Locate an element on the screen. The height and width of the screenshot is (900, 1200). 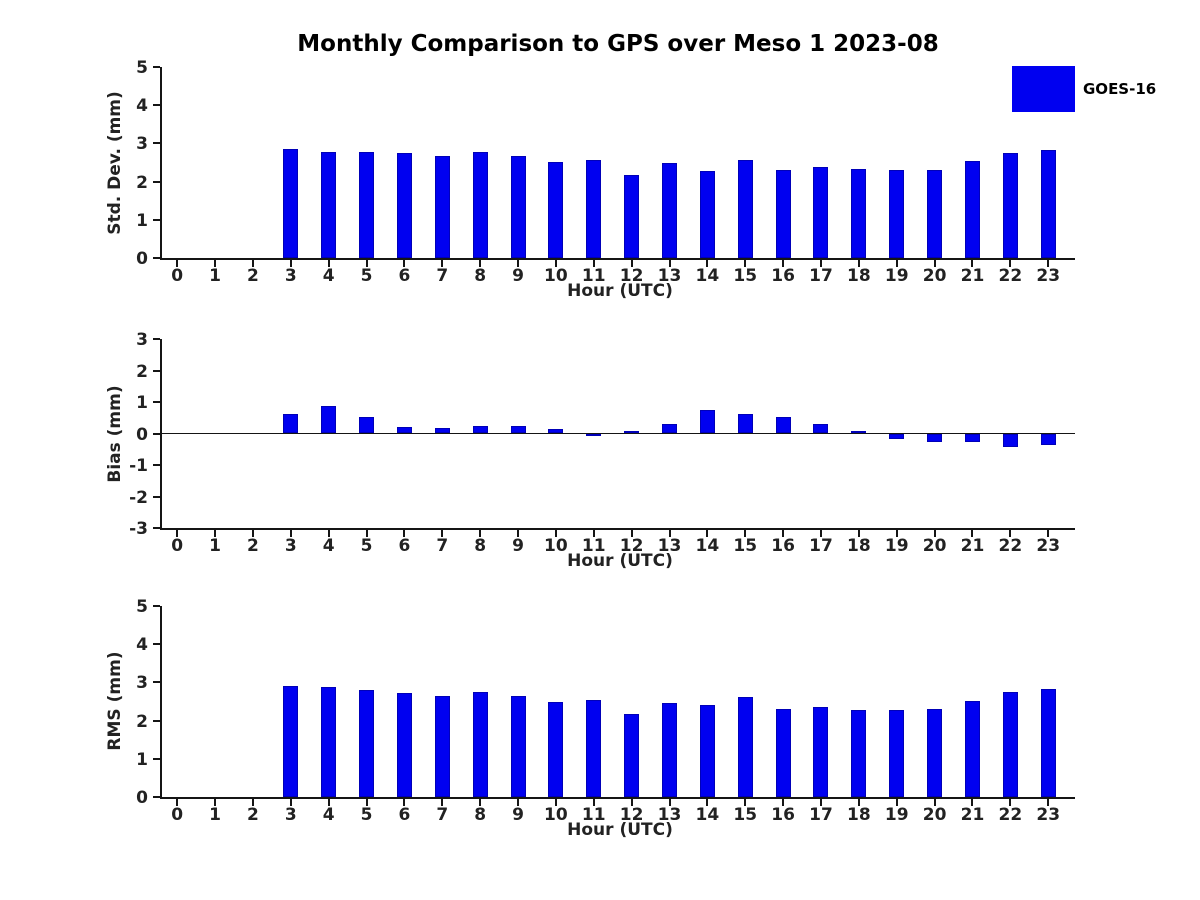
x-tick-label: 15 is located at coordinates (745, 546).